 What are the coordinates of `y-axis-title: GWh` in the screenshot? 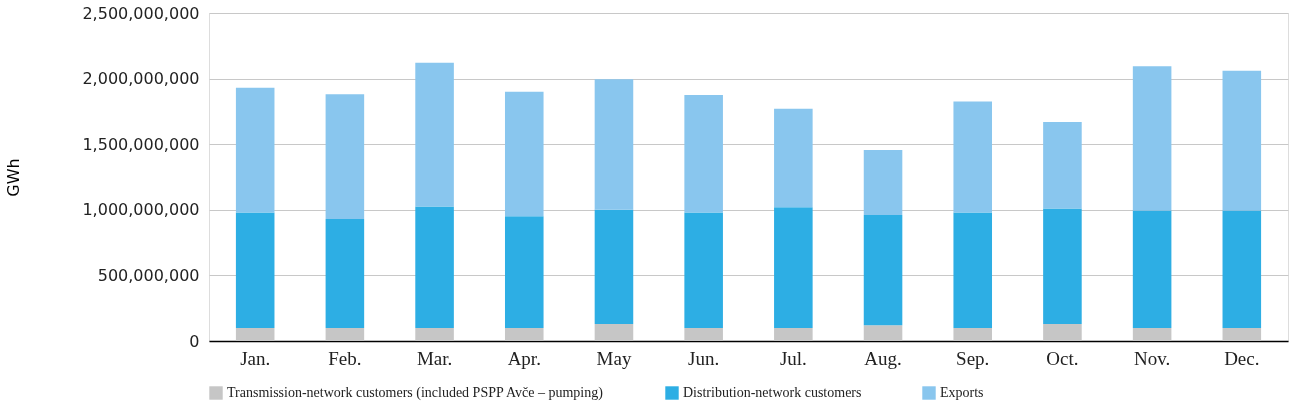 It's located at (14, 177).